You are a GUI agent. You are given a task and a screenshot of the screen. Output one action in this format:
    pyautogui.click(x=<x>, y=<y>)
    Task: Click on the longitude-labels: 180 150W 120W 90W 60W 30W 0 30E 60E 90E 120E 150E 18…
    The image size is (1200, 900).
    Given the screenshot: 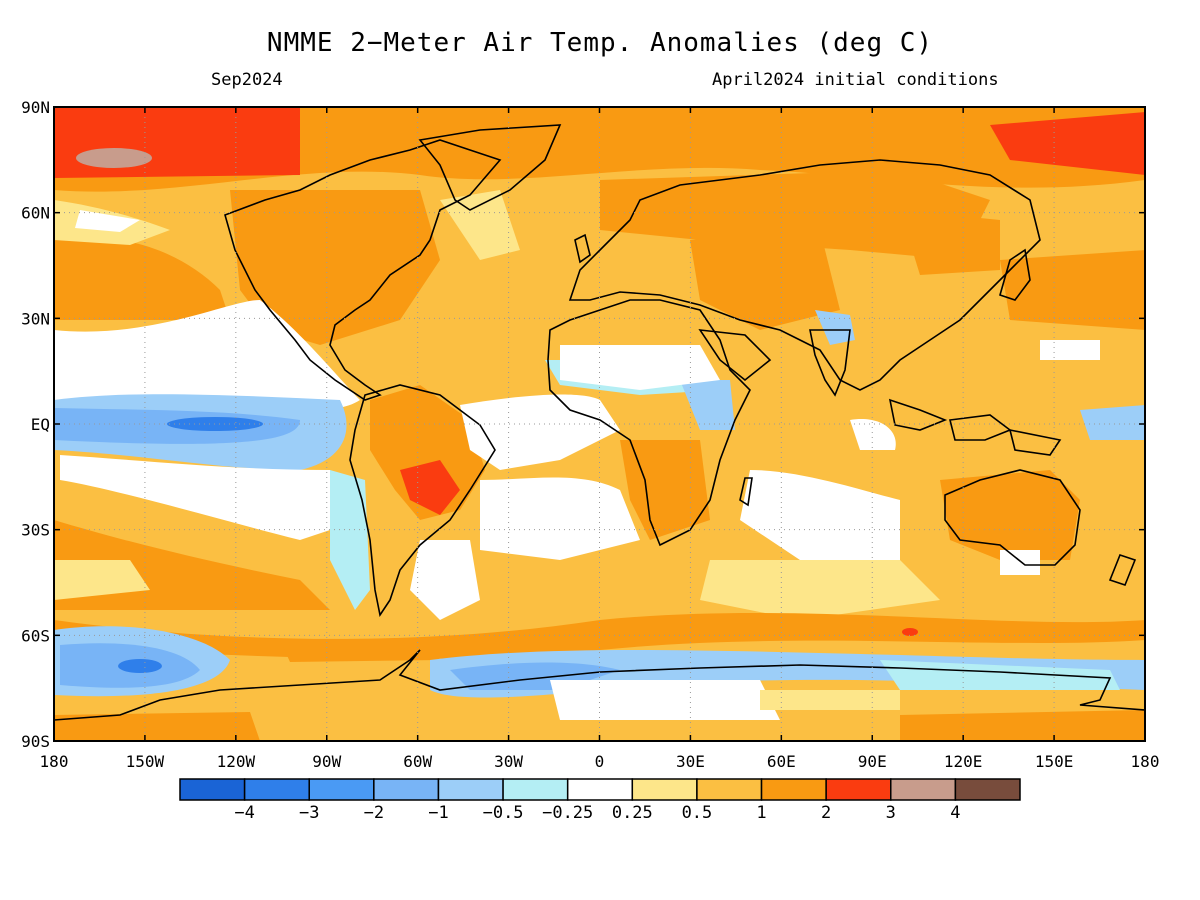 What is the action you would take?
    pyautogui.click(x=600, y=761)
    